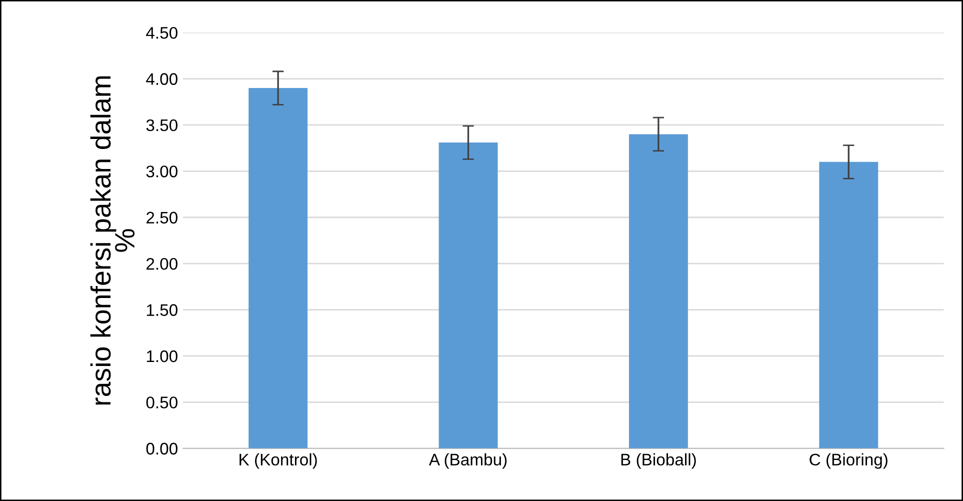 The image size is (963, 501). What do you see at coordinates (162, 172) in the screenshot?
I see `y-tick-label: 3.00` at bounding box center [162, 172].